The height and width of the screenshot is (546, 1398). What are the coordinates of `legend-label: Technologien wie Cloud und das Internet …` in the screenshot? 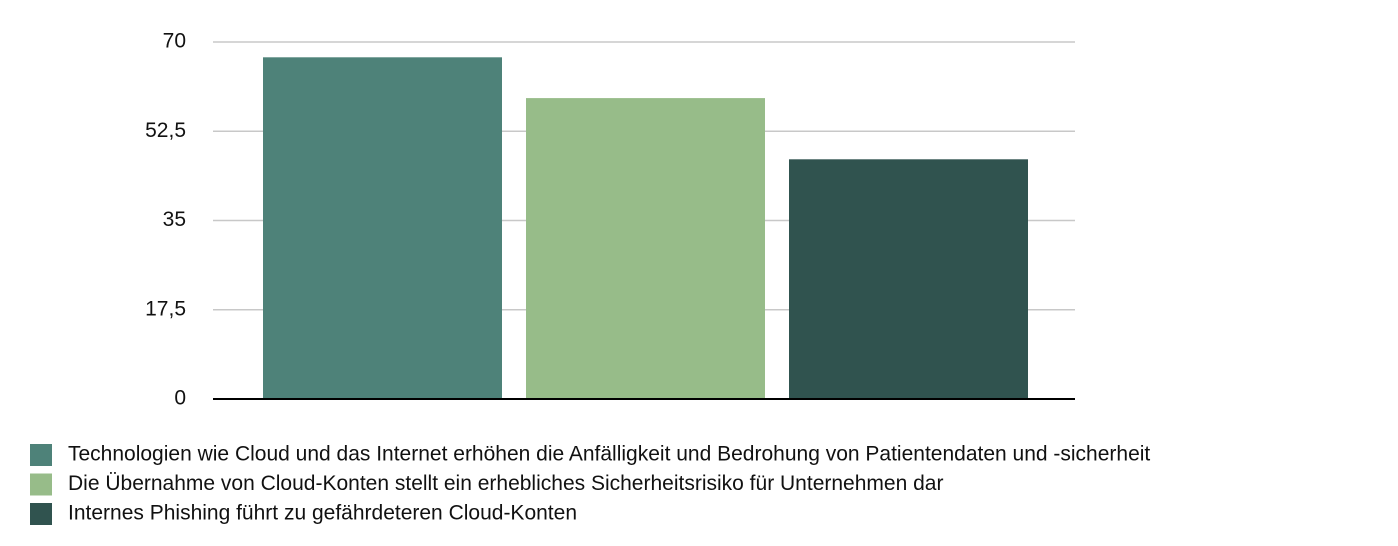 It's located at (609, 454).